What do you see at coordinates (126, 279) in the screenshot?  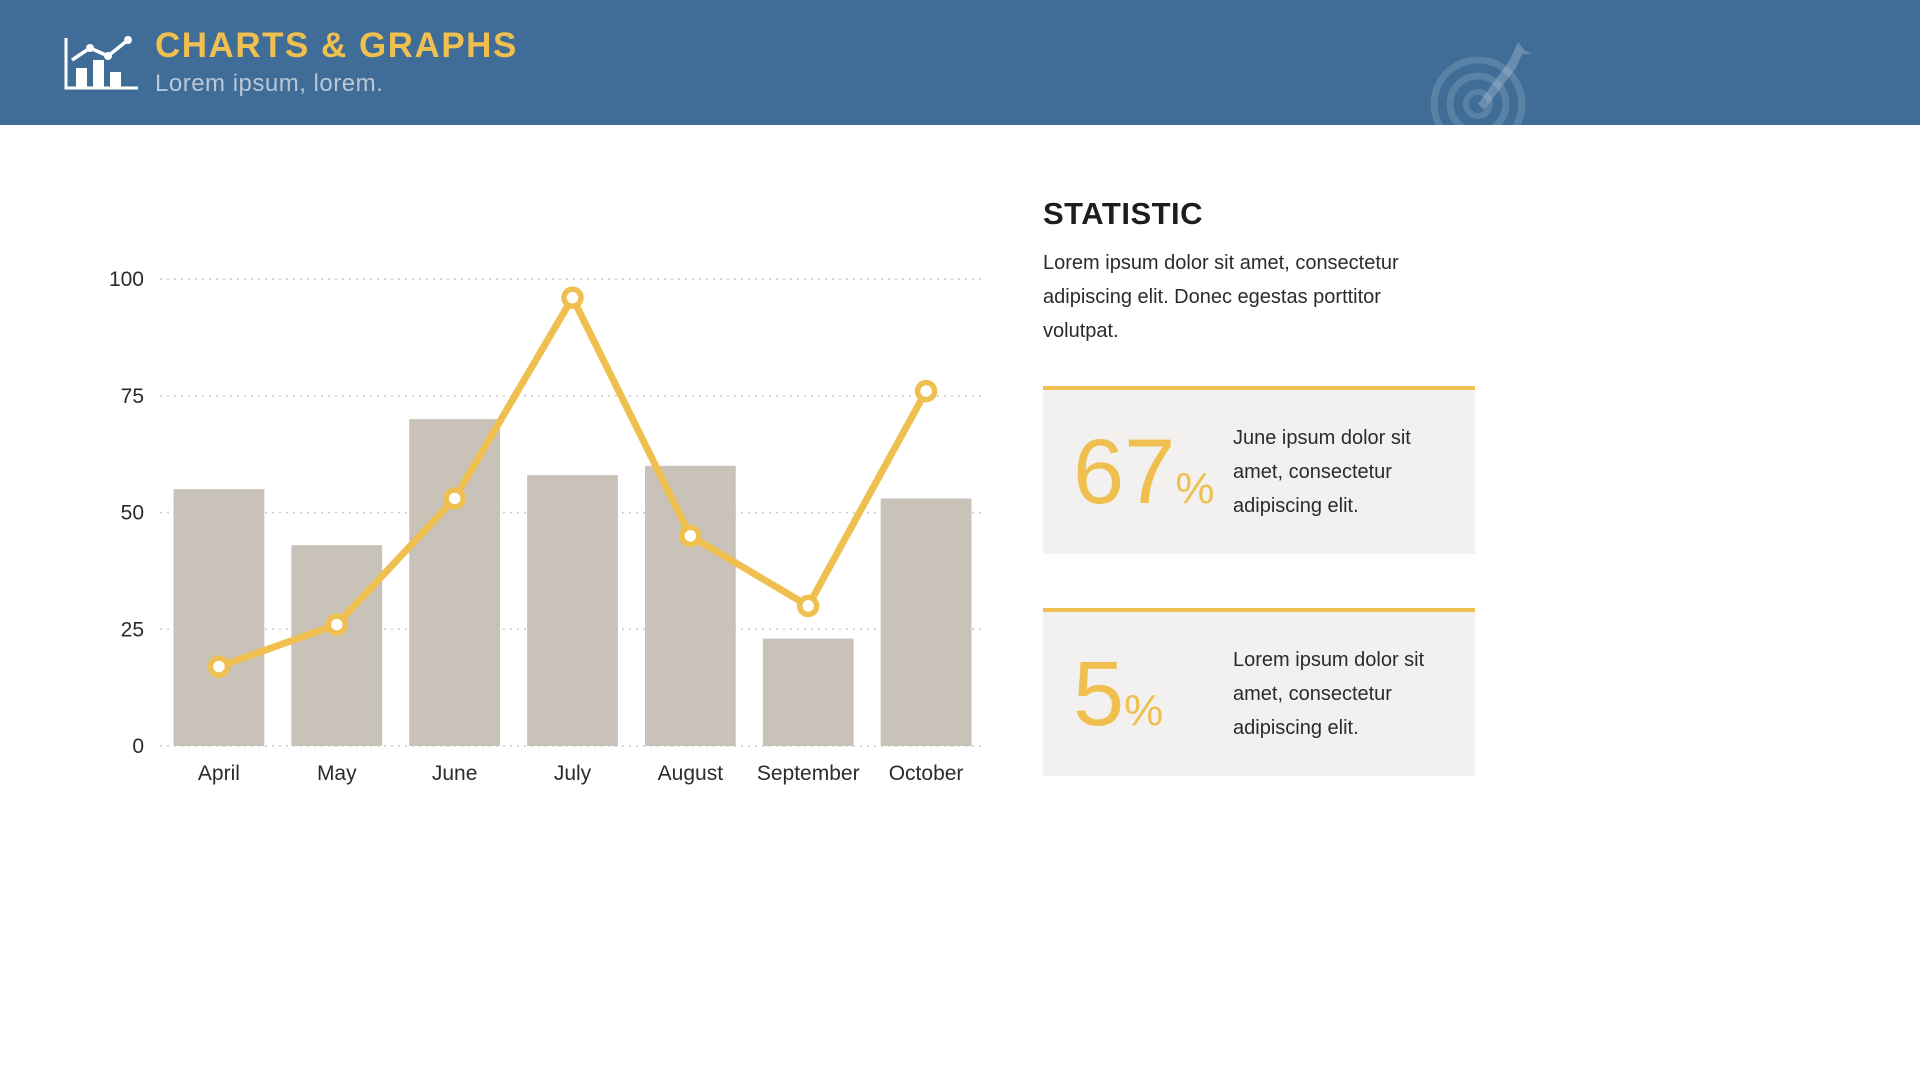 I see `y-tick-label: 100` at bounding box center [126, 279].